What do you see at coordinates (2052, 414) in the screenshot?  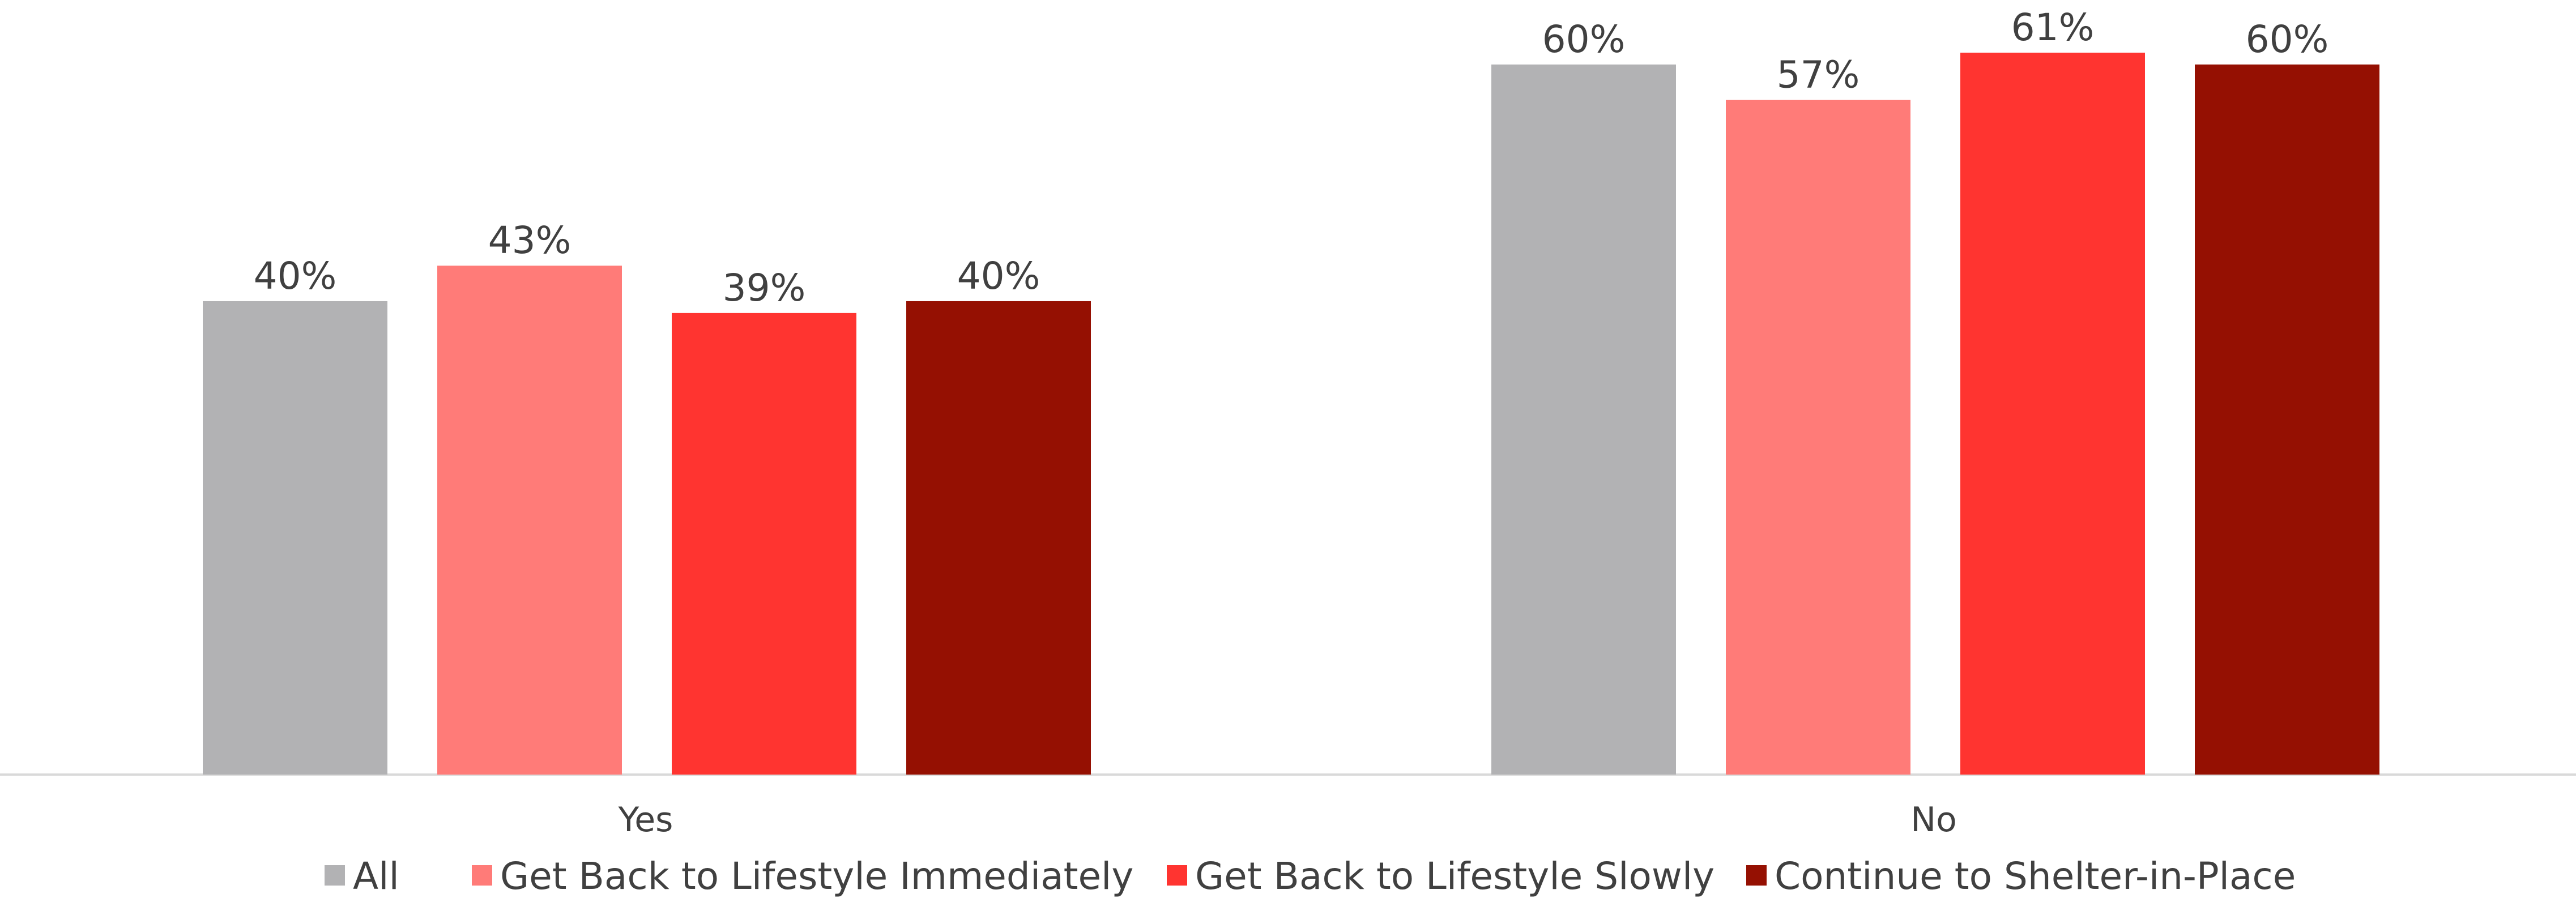 I see `bar-no-get-back-to-lifestyle-slowly` at bounding box center [2052, 414].